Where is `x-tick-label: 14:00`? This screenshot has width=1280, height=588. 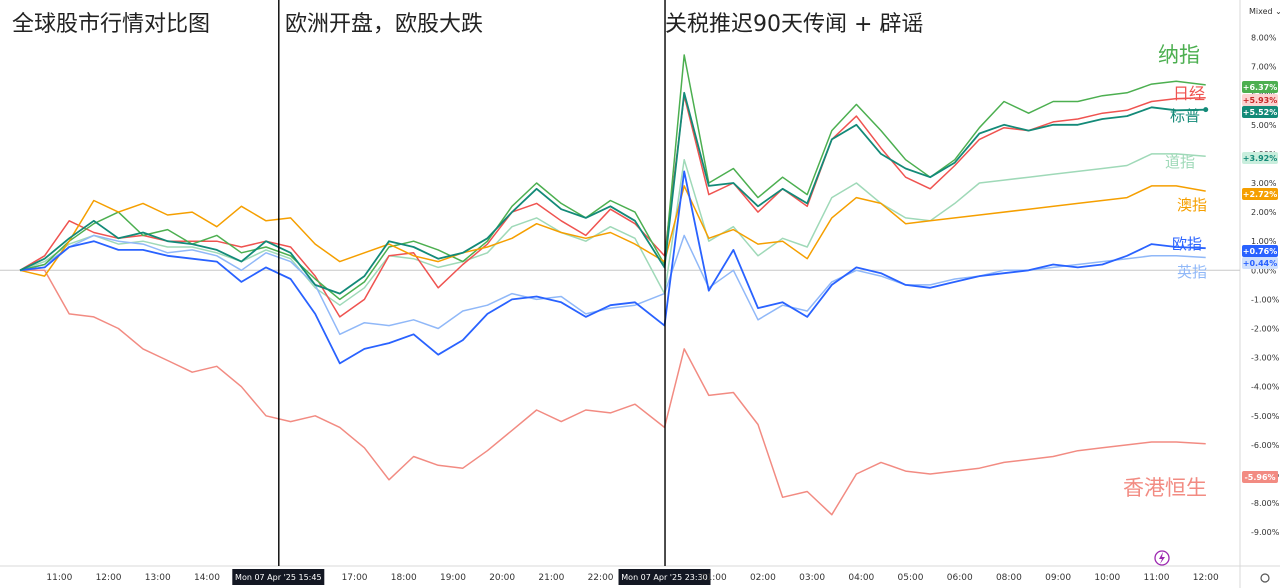 x-tick-label: 14:00 is located at coordinates (207, 578).